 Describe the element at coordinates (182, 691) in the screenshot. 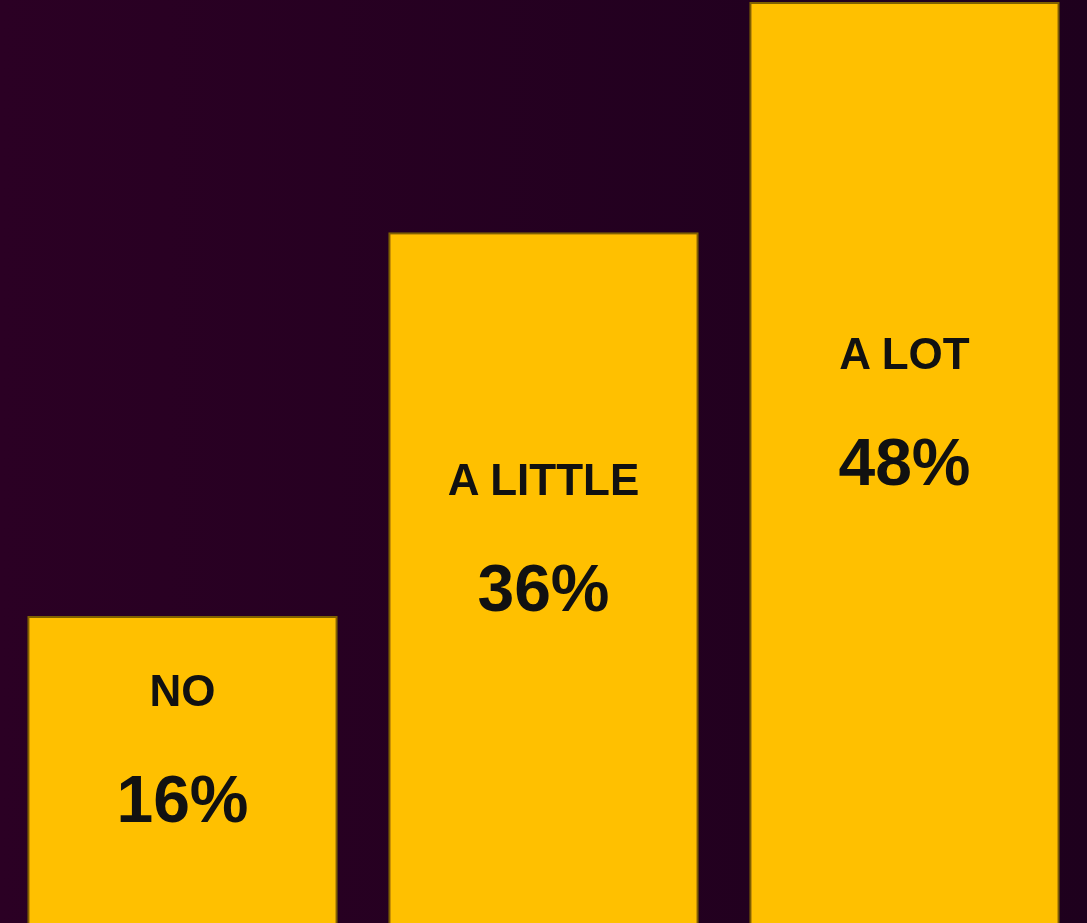

I see `x-tick-label: NO` at that location.